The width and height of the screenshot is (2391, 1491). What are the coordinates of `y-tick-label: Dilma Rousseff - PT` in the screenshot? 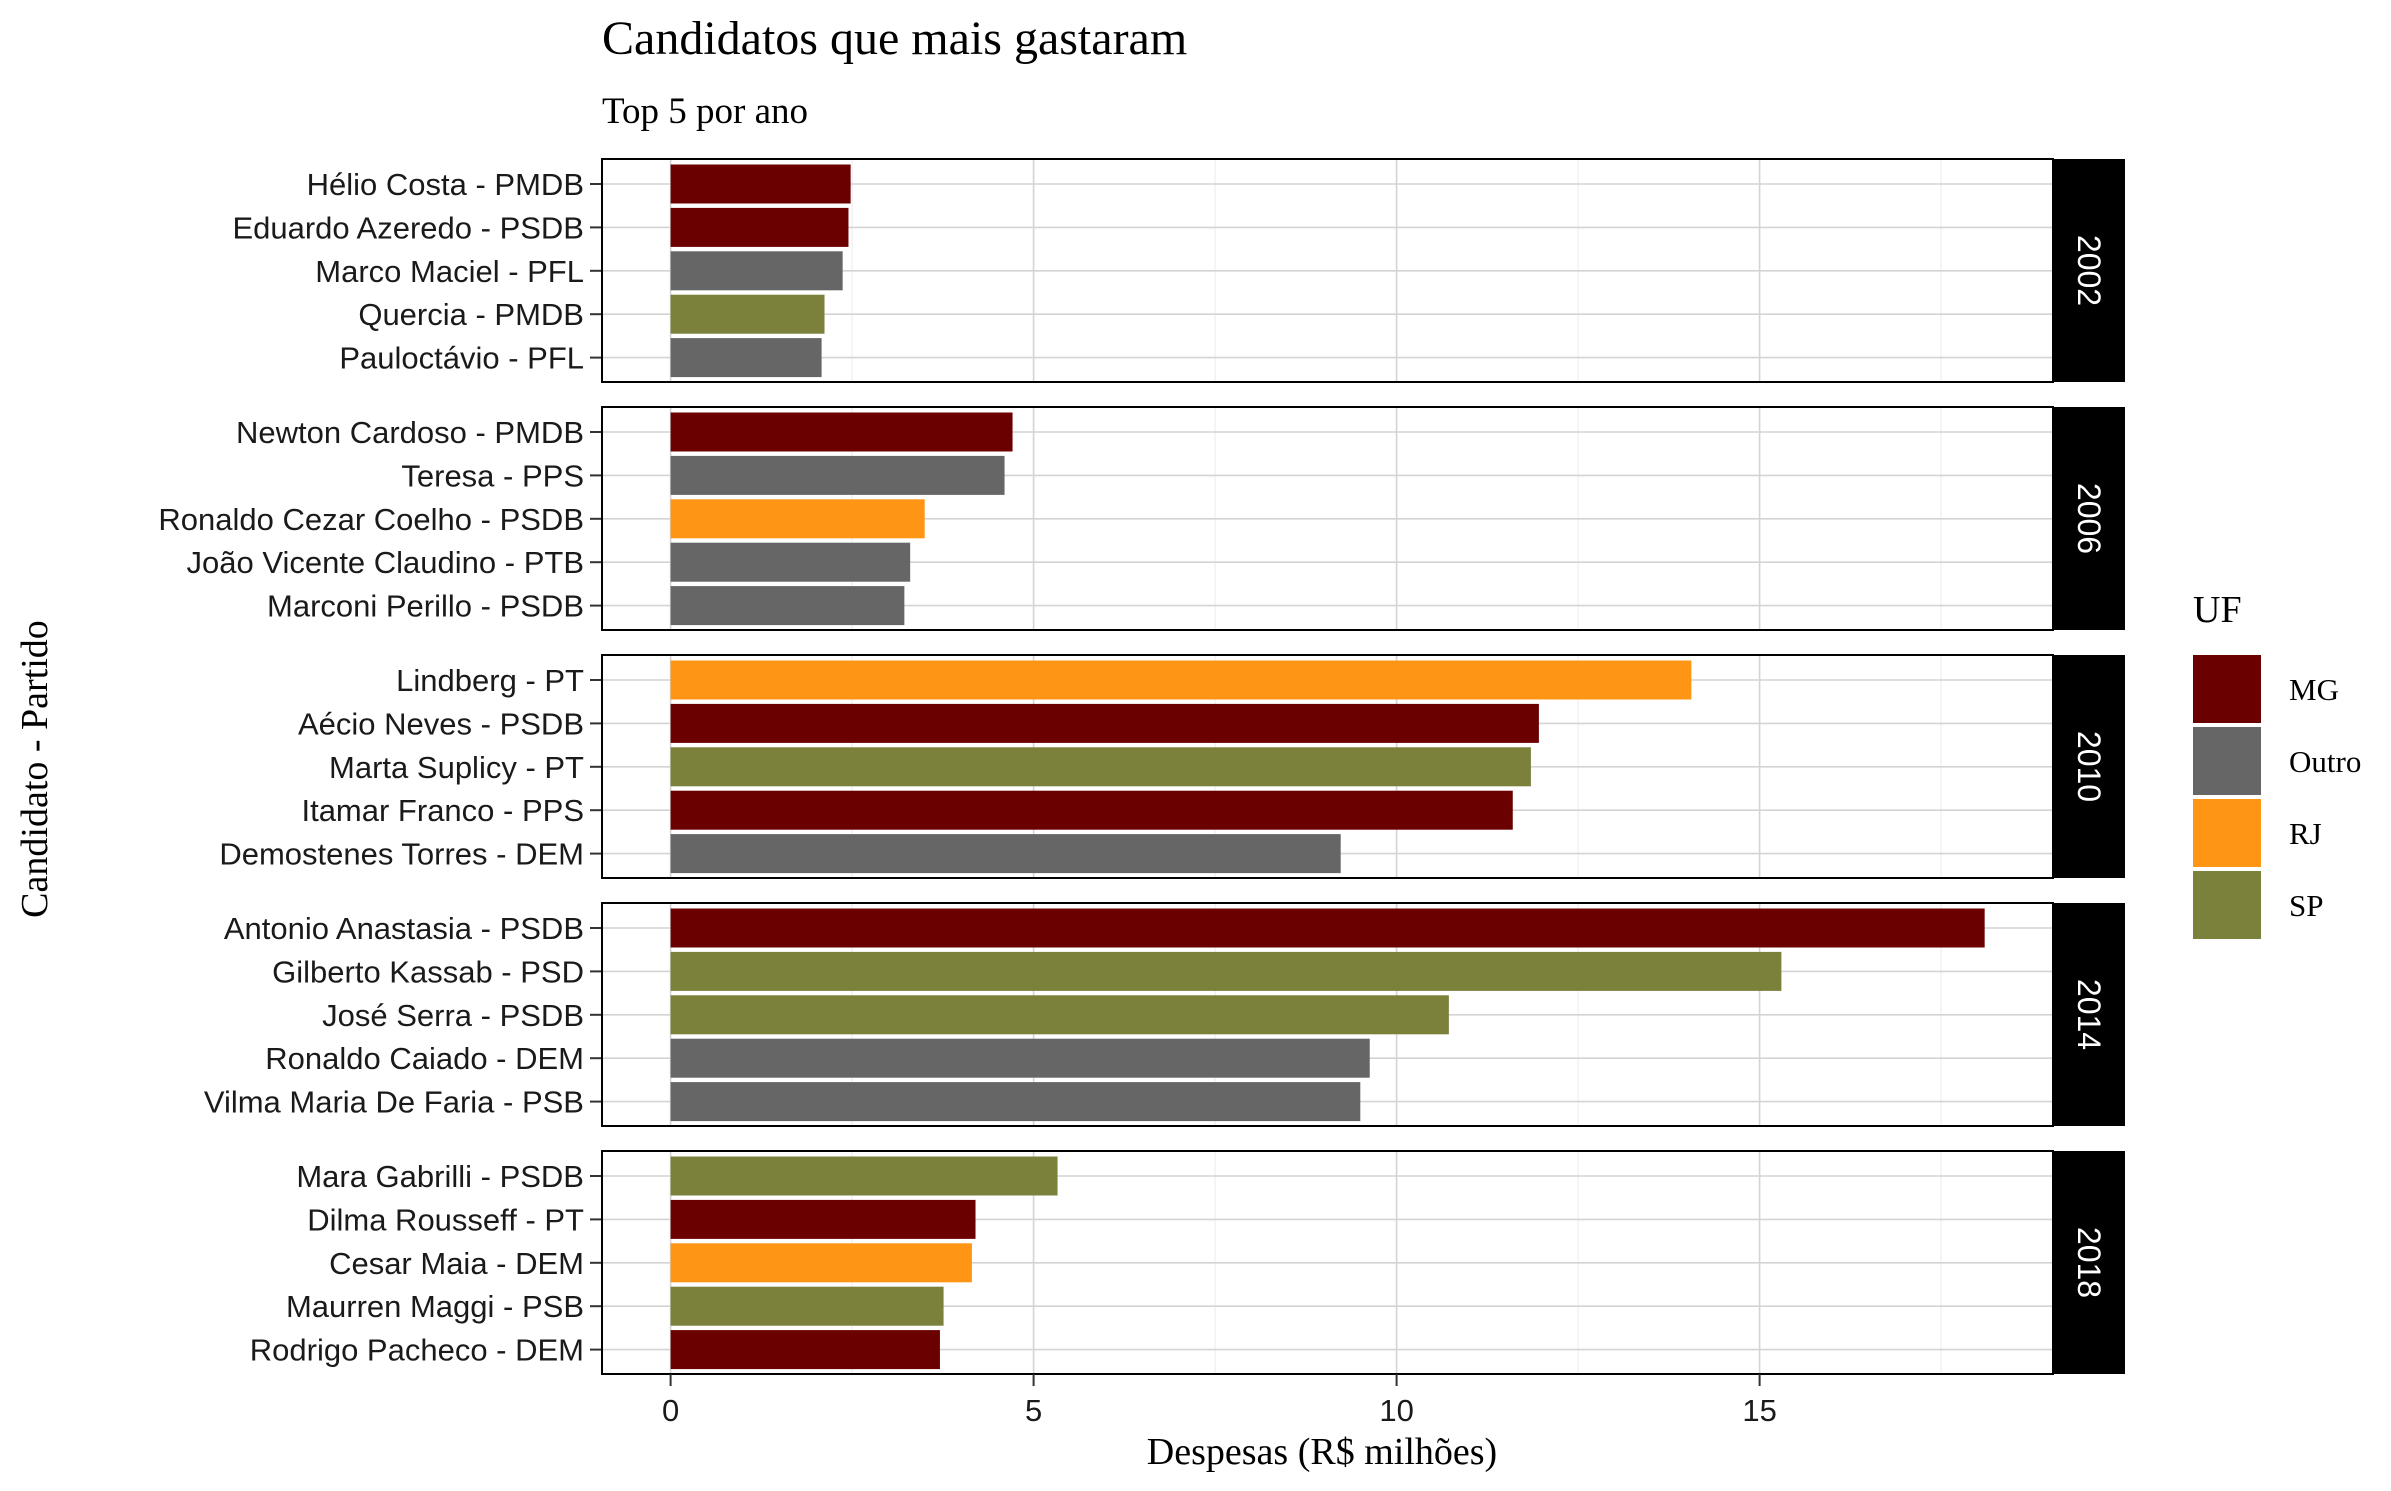 It's located at (445, 1219).